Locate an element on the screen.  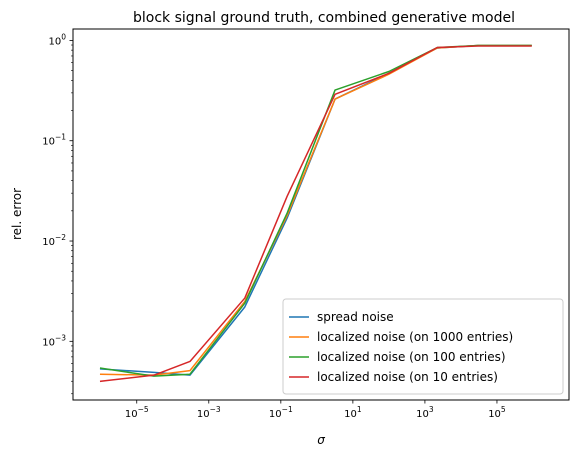
legend-frame is located at coordinates (423, 346).